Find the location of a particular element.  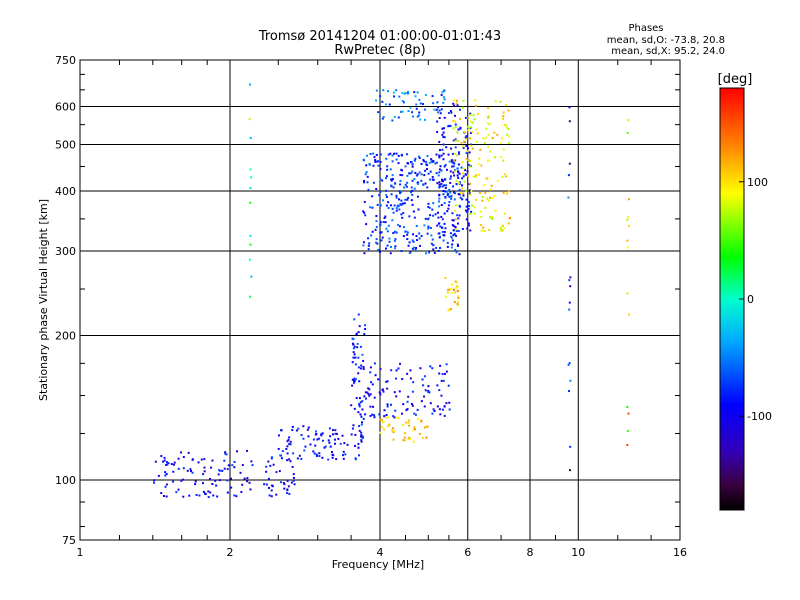

x-tick-label: 8 is located at coordinates (530, 552).